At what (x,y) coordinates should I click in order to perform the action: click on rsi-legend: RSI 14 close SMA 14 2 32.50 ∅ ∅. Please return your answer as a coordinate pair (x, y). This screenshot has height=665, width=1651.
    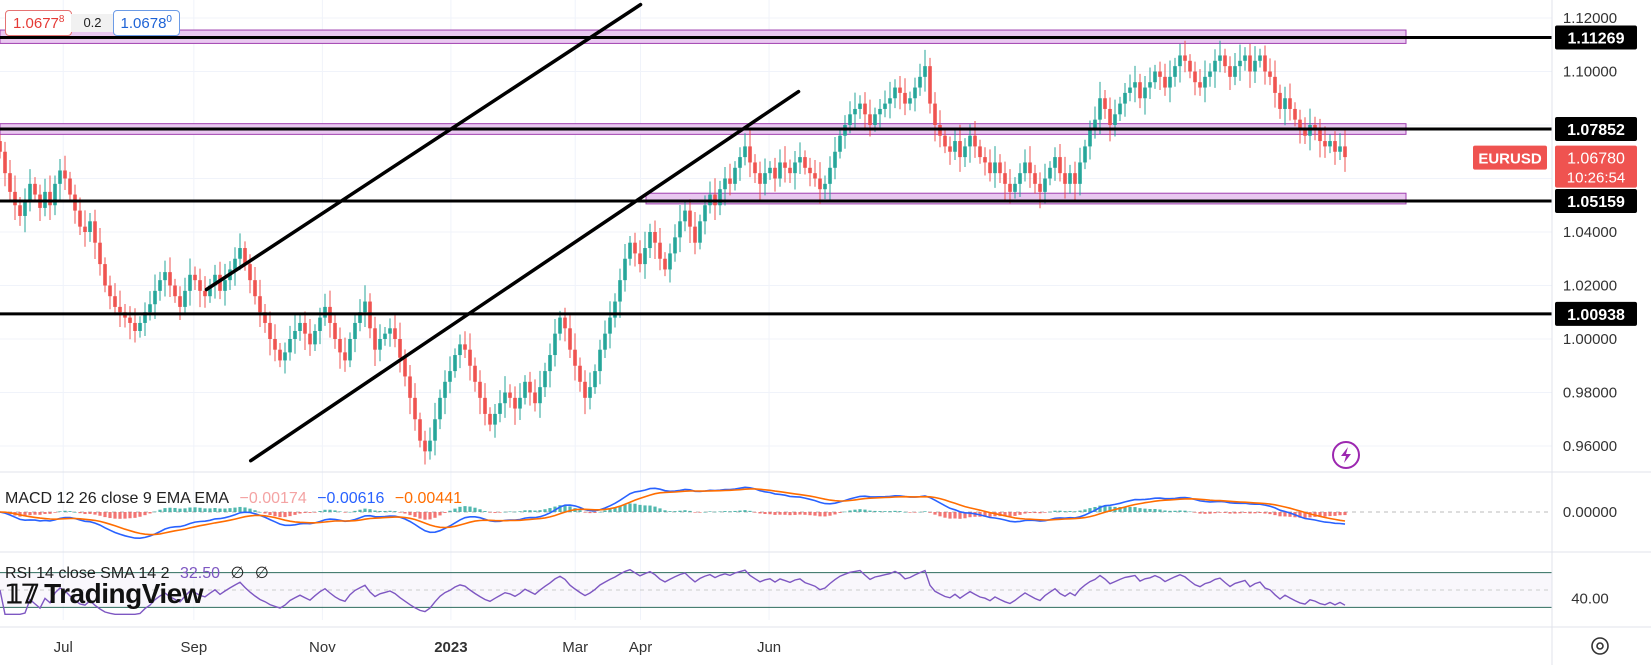
    Looking at the image, I should click on (140, 573).